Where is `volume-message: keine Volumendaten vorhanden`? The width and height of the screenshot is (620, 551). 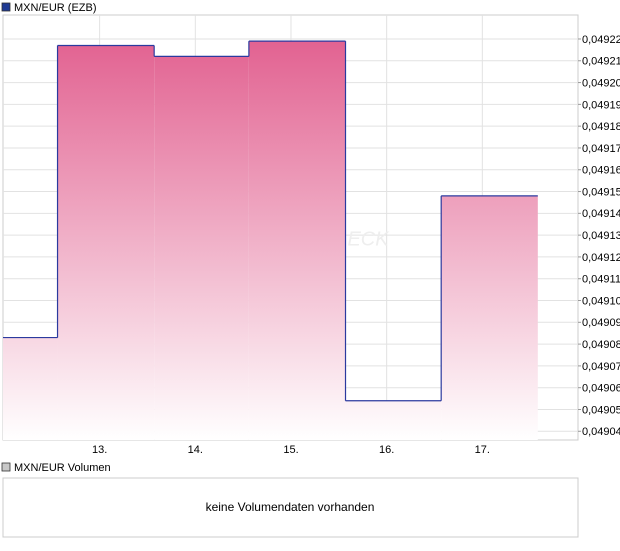 volume-message: keine Volumendaten vorhanden is located at coordinates (290, 507).